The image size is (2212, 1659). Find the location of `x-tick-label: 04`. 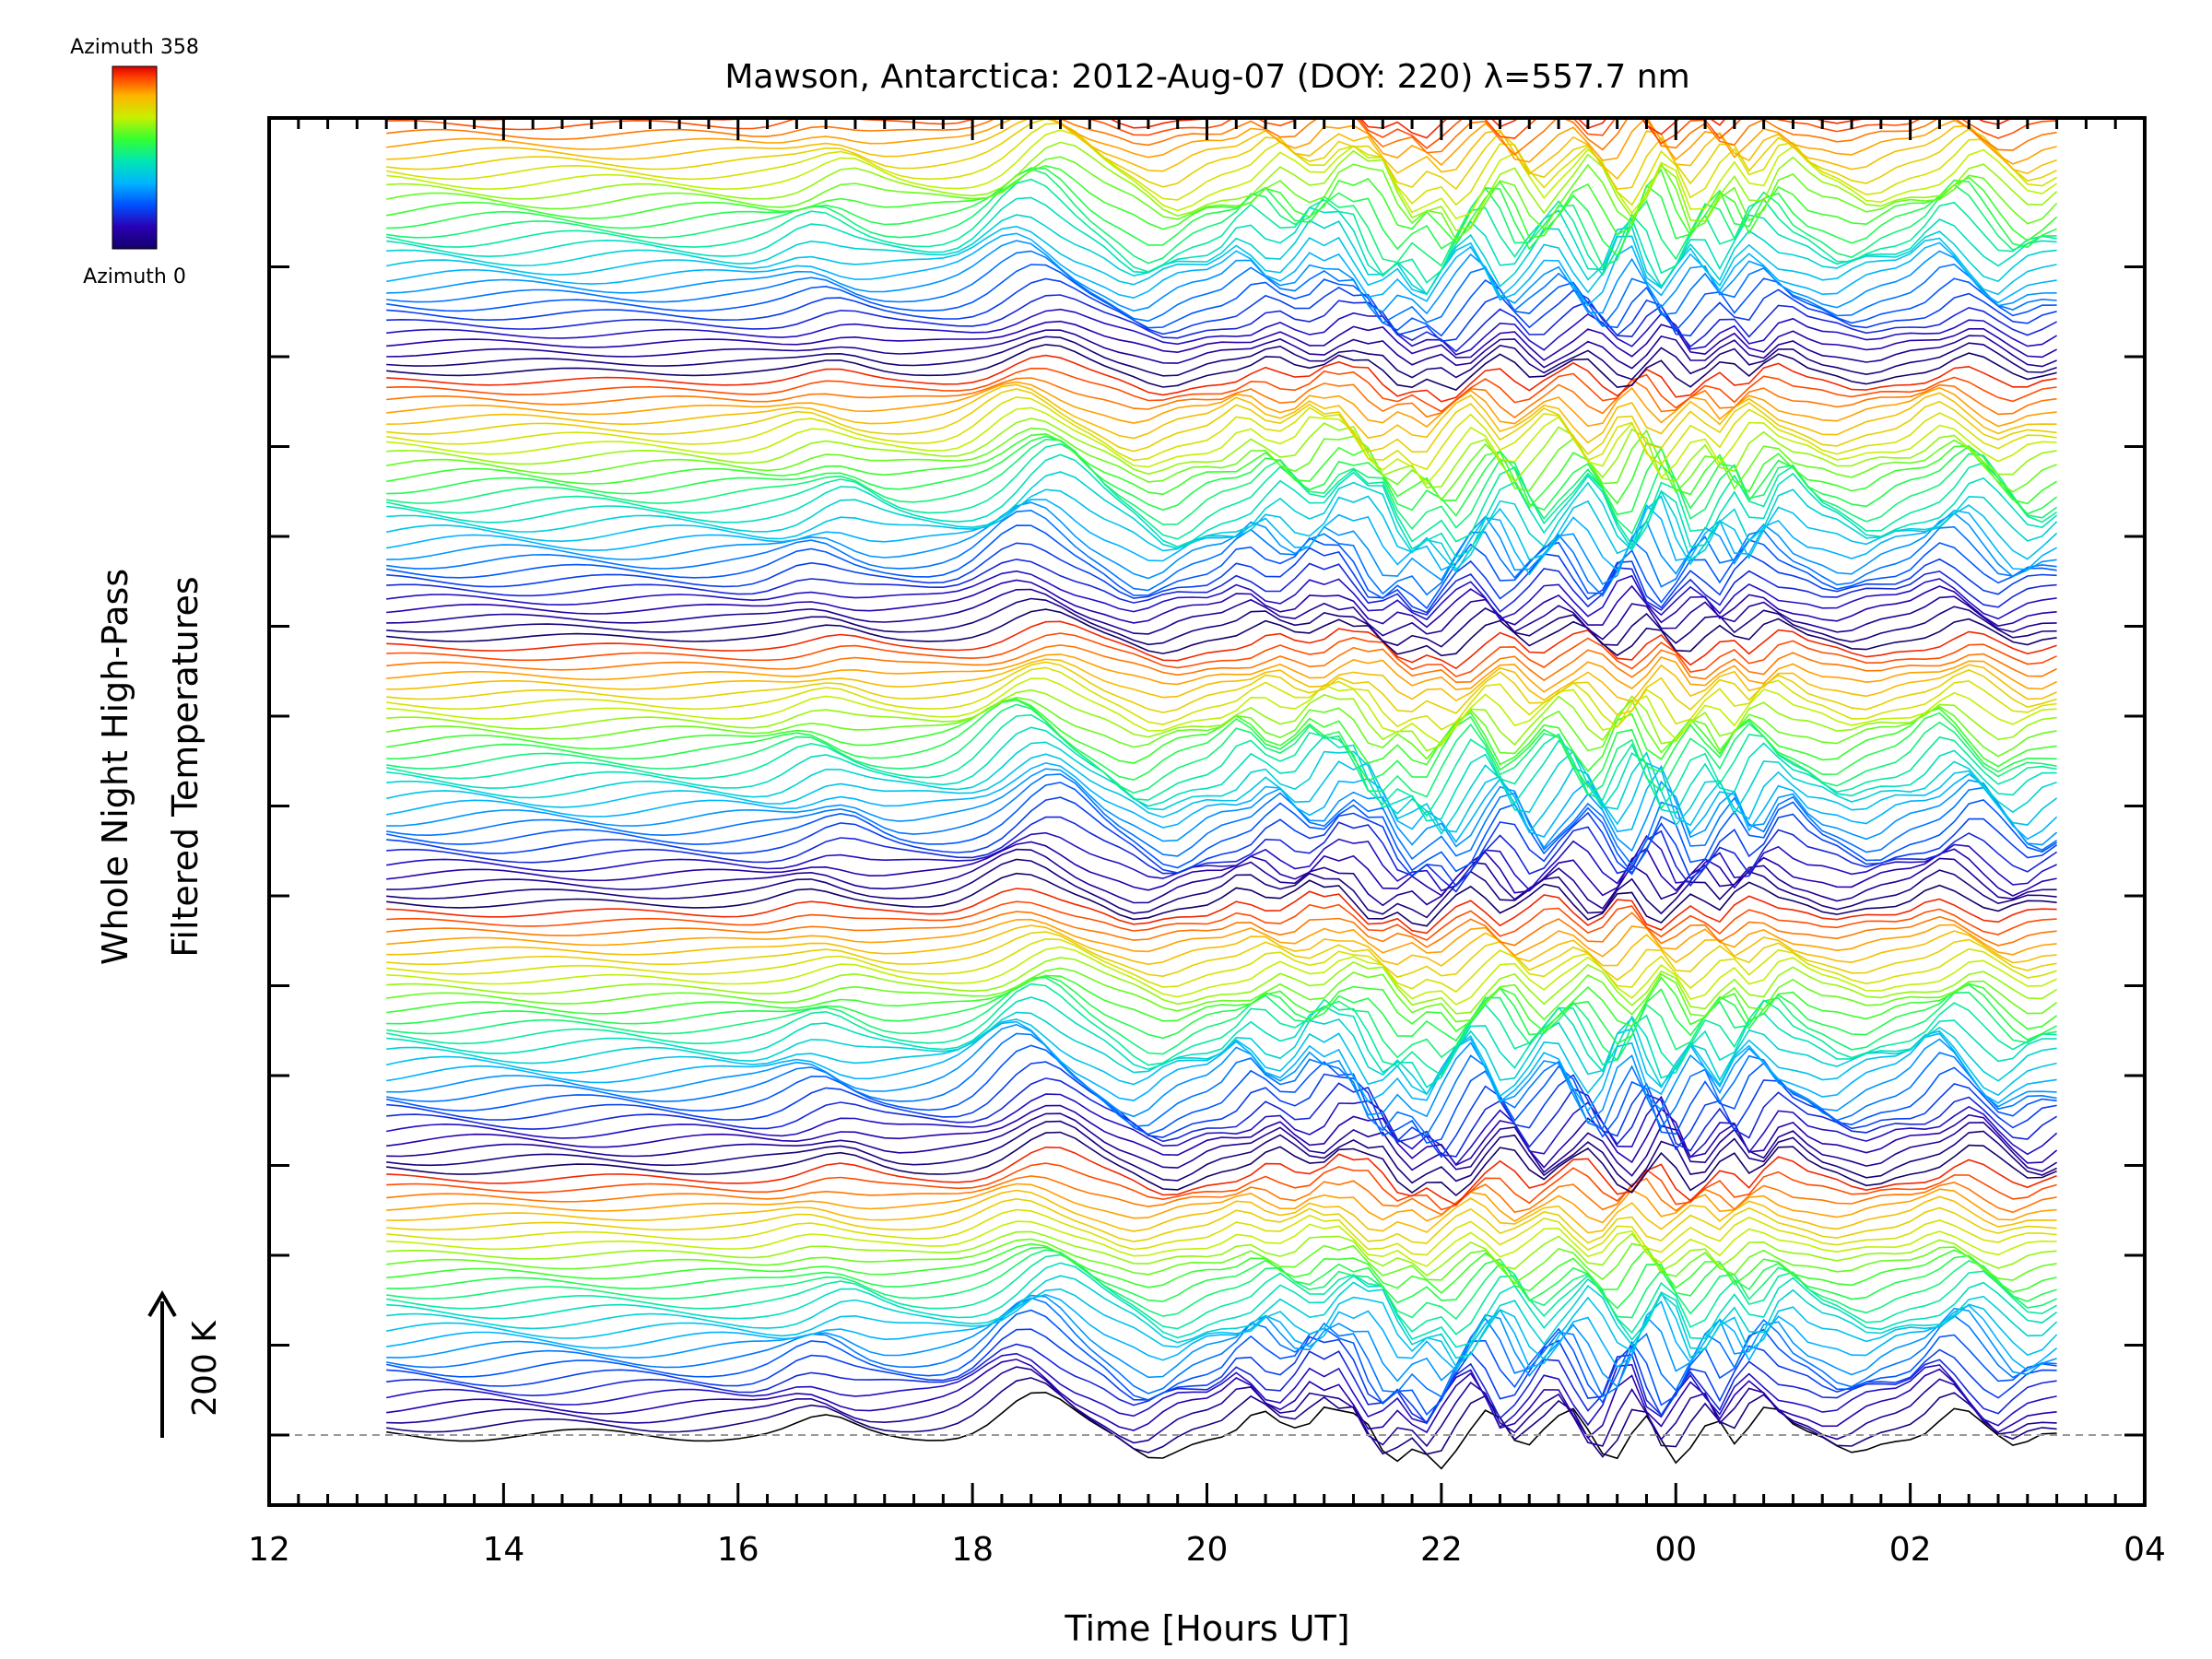

x-tick-label: 04 is located at coordinates (2145, 1550).